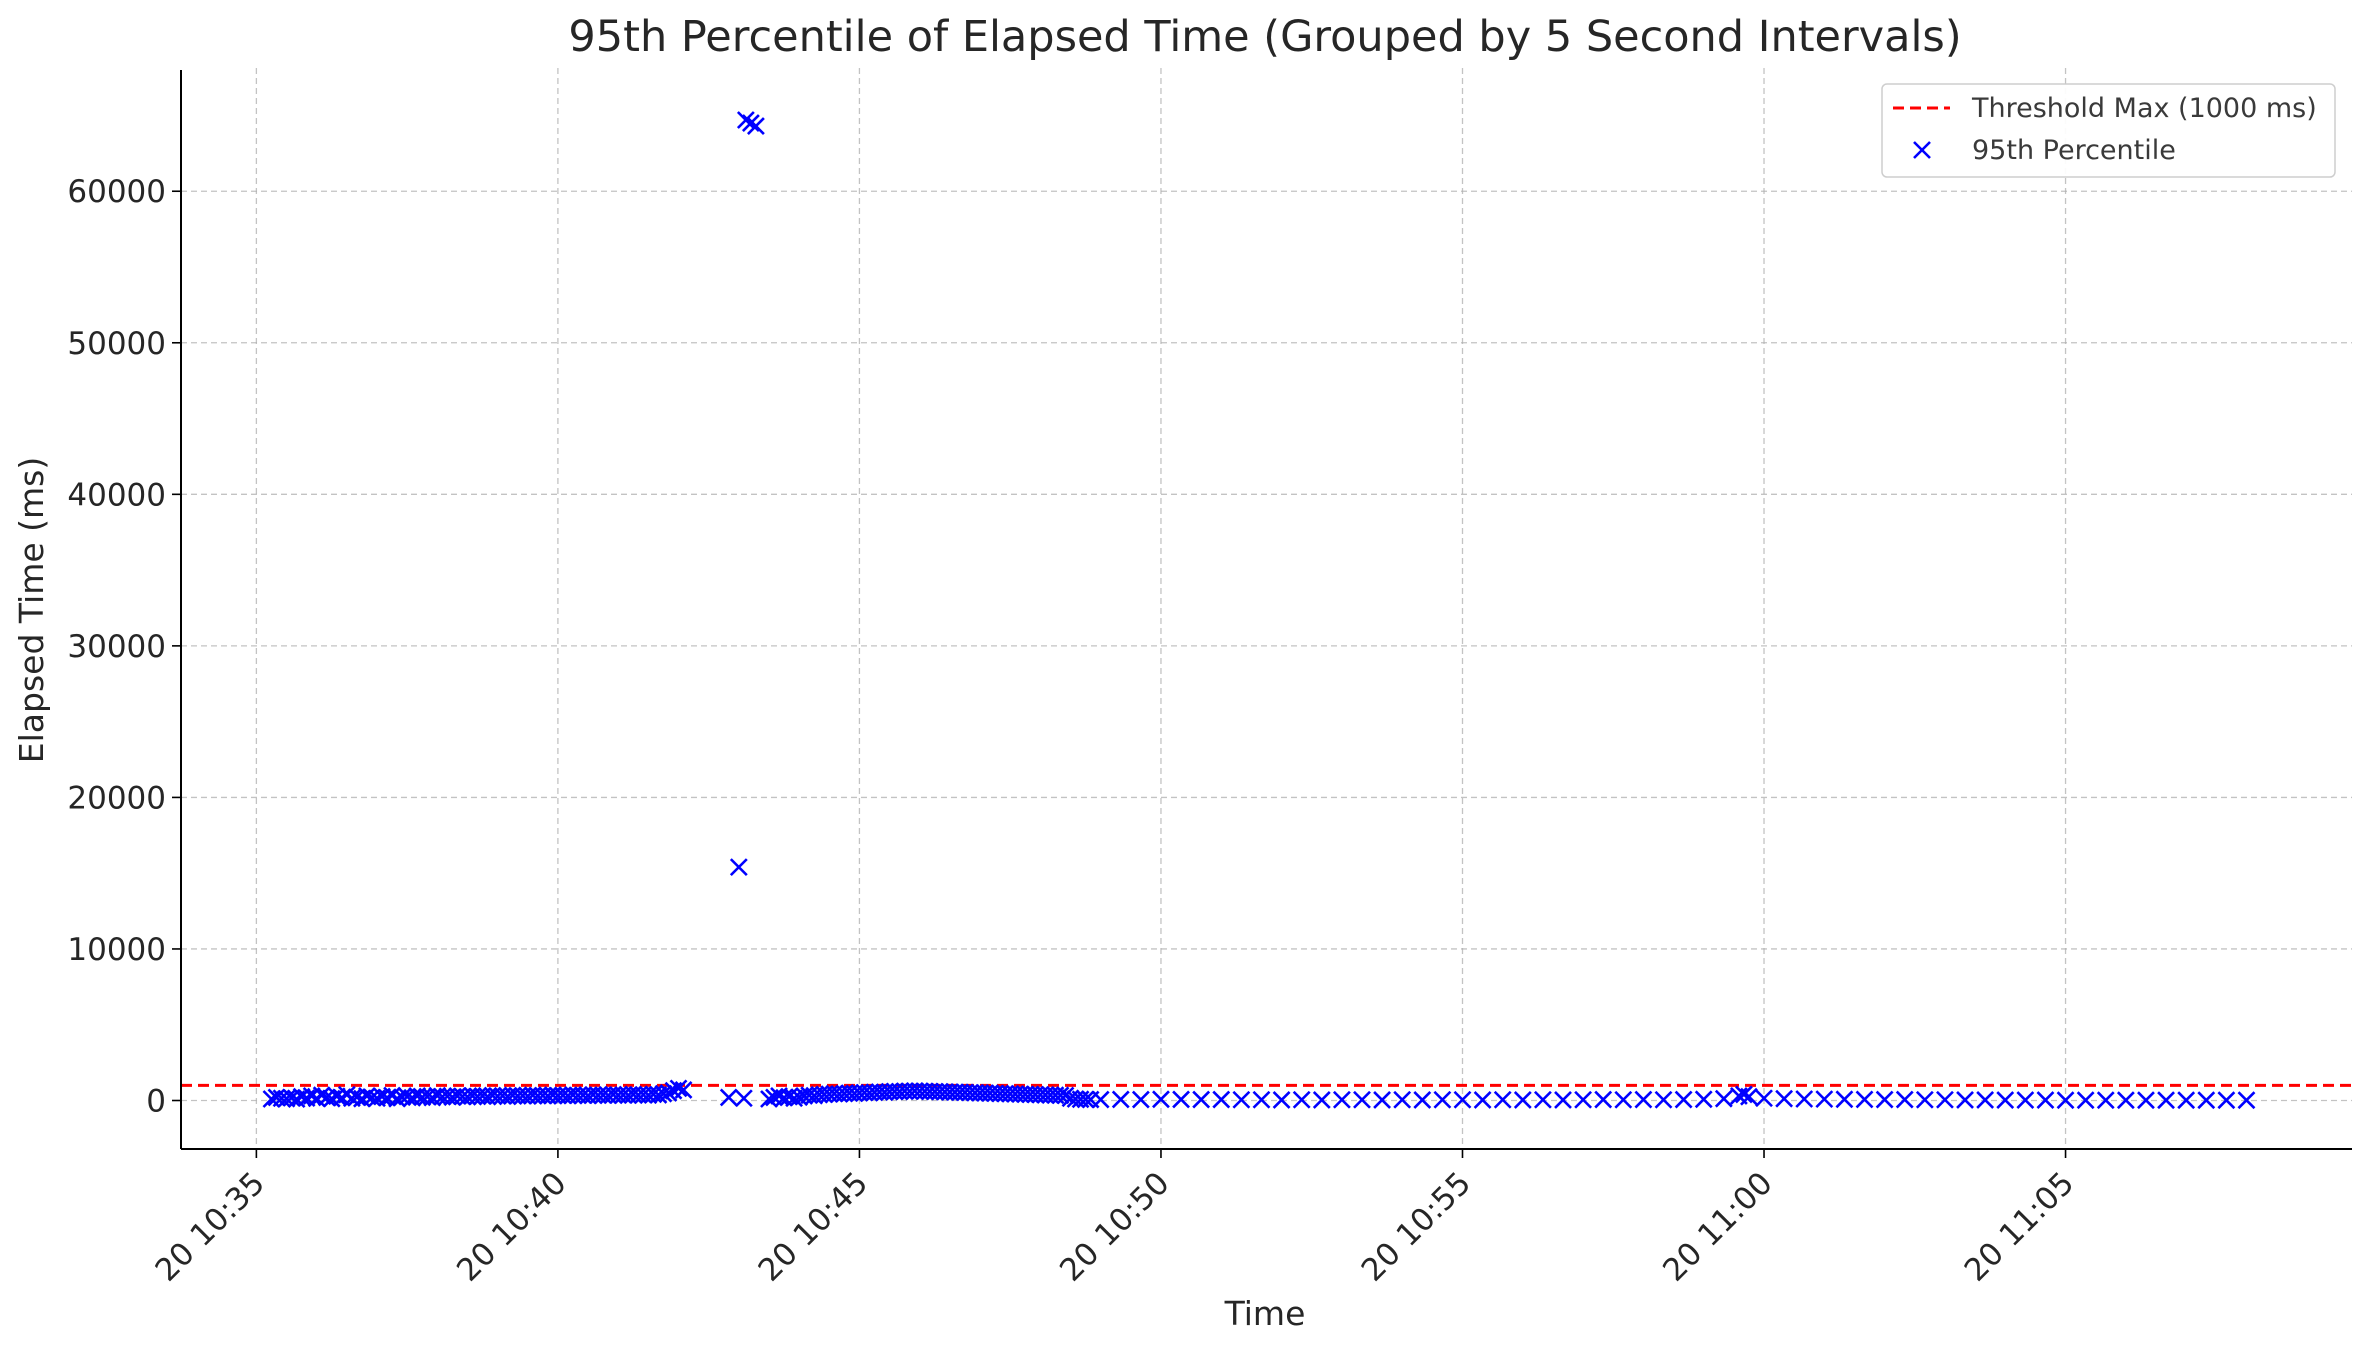  Describe the element at coordinates (116, 344) in the screenshot. I see `y-tick-label: 50000` at that location.